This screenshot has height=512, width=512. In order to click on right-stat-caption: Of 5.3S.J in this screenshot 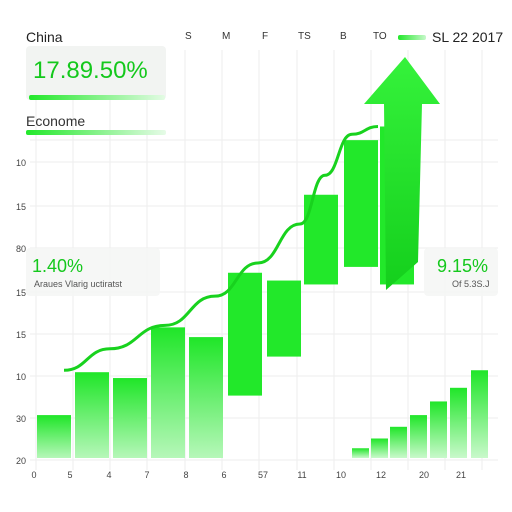, I will do `click(471, 284)`.